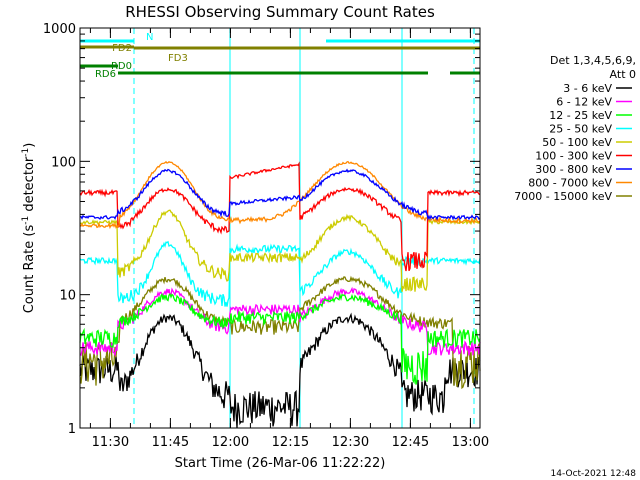  I want to click on generation-timestamp: 14-Oct-2021 12:48, so click(594, 474).